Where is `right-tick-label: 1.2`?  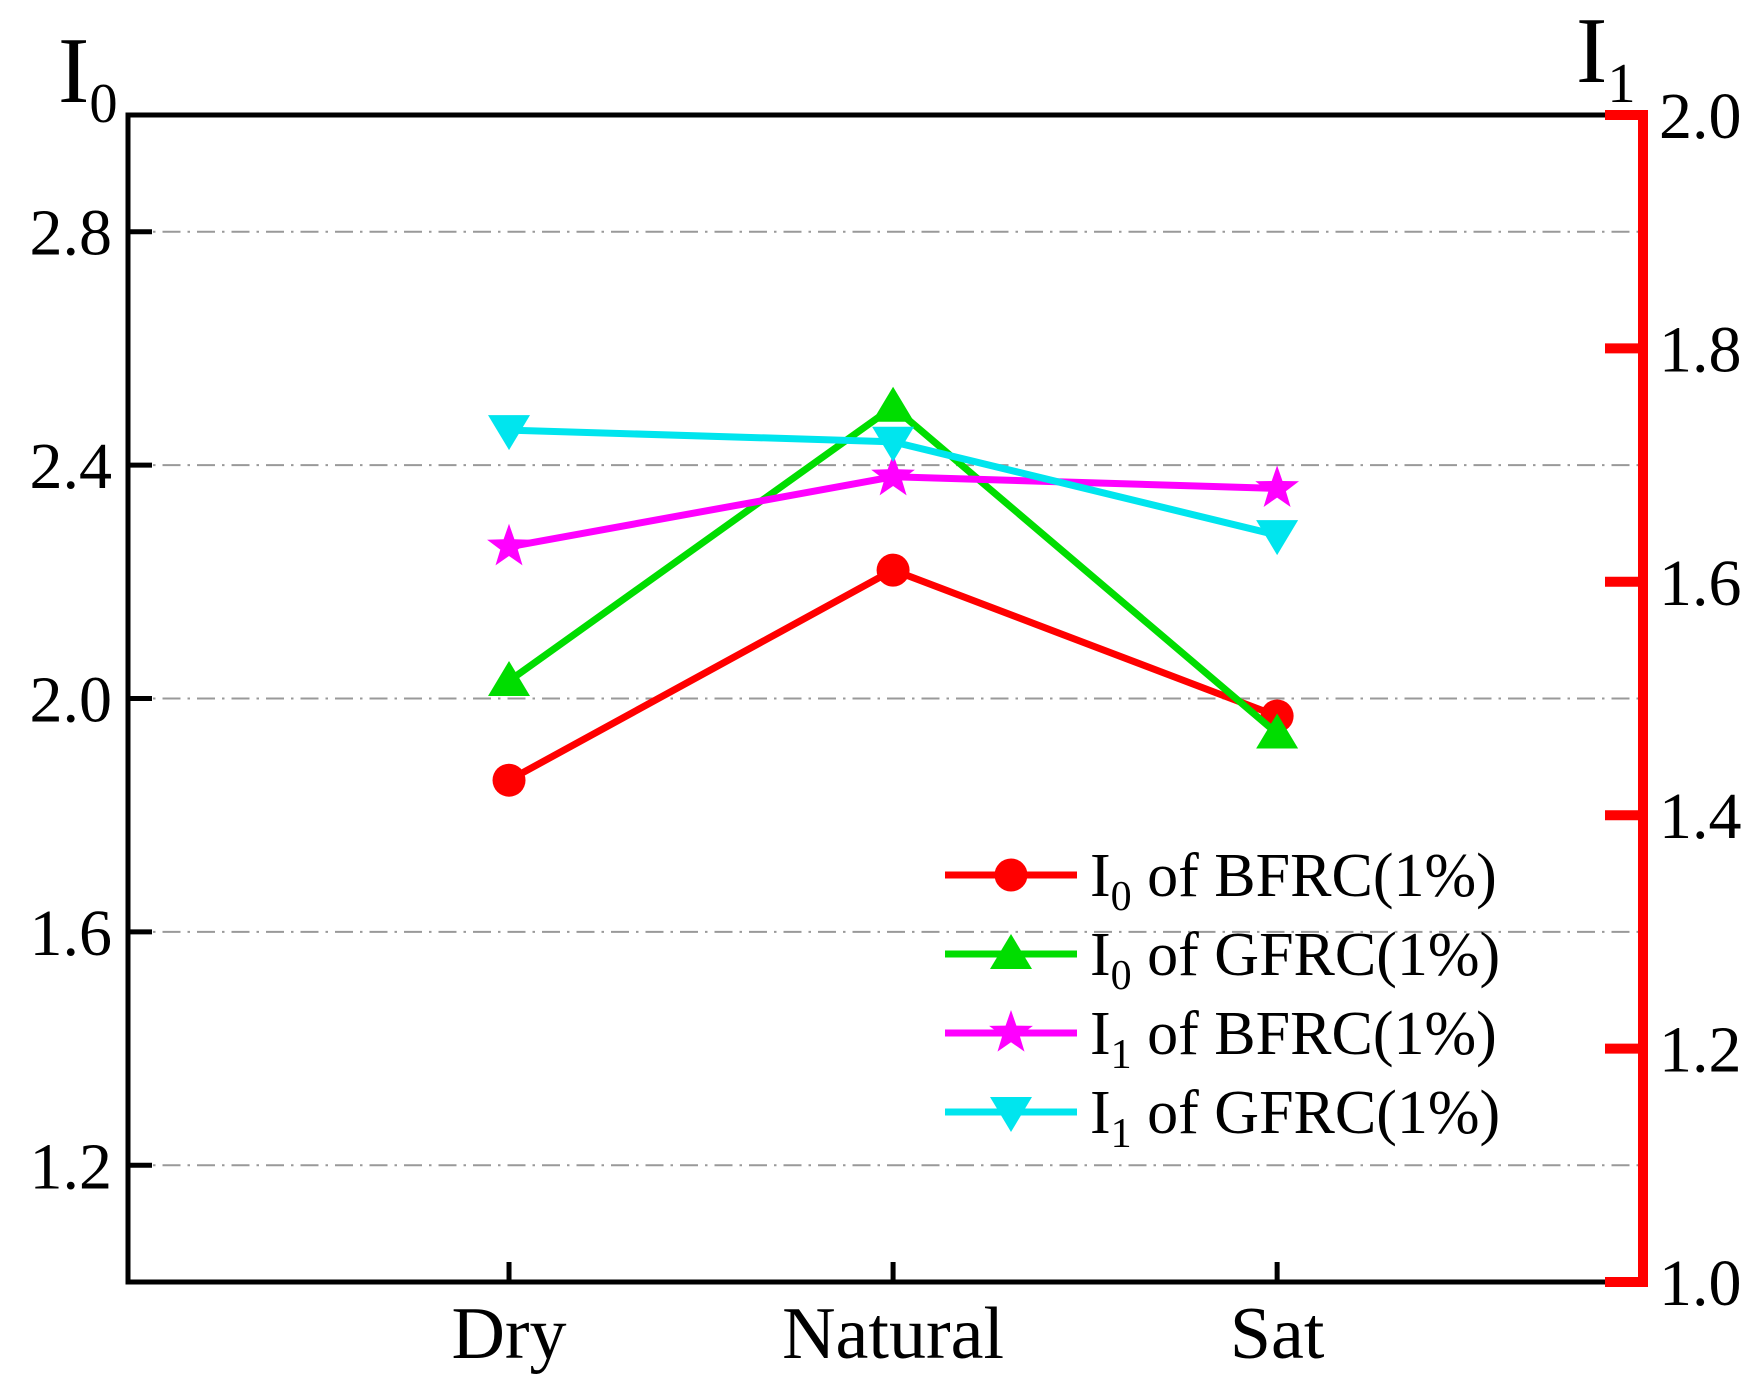
right-tick-label: 1.2 is located at coordinates (1700, 1050).